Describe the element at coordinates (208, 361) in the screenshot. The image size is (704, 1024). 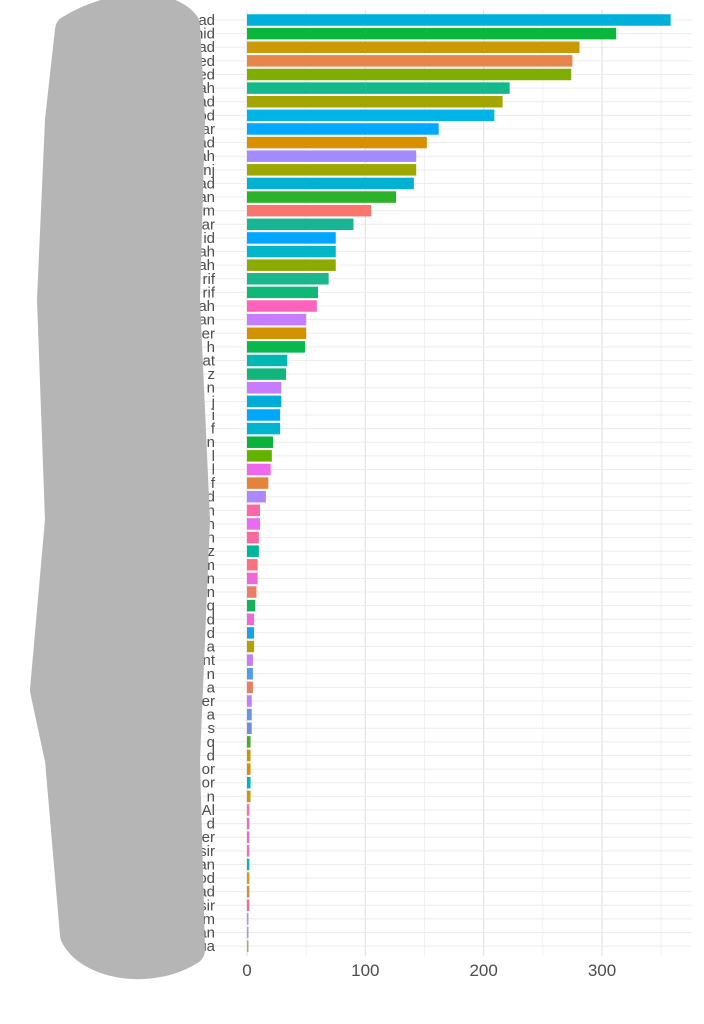
I see `category-label: at` at that location.